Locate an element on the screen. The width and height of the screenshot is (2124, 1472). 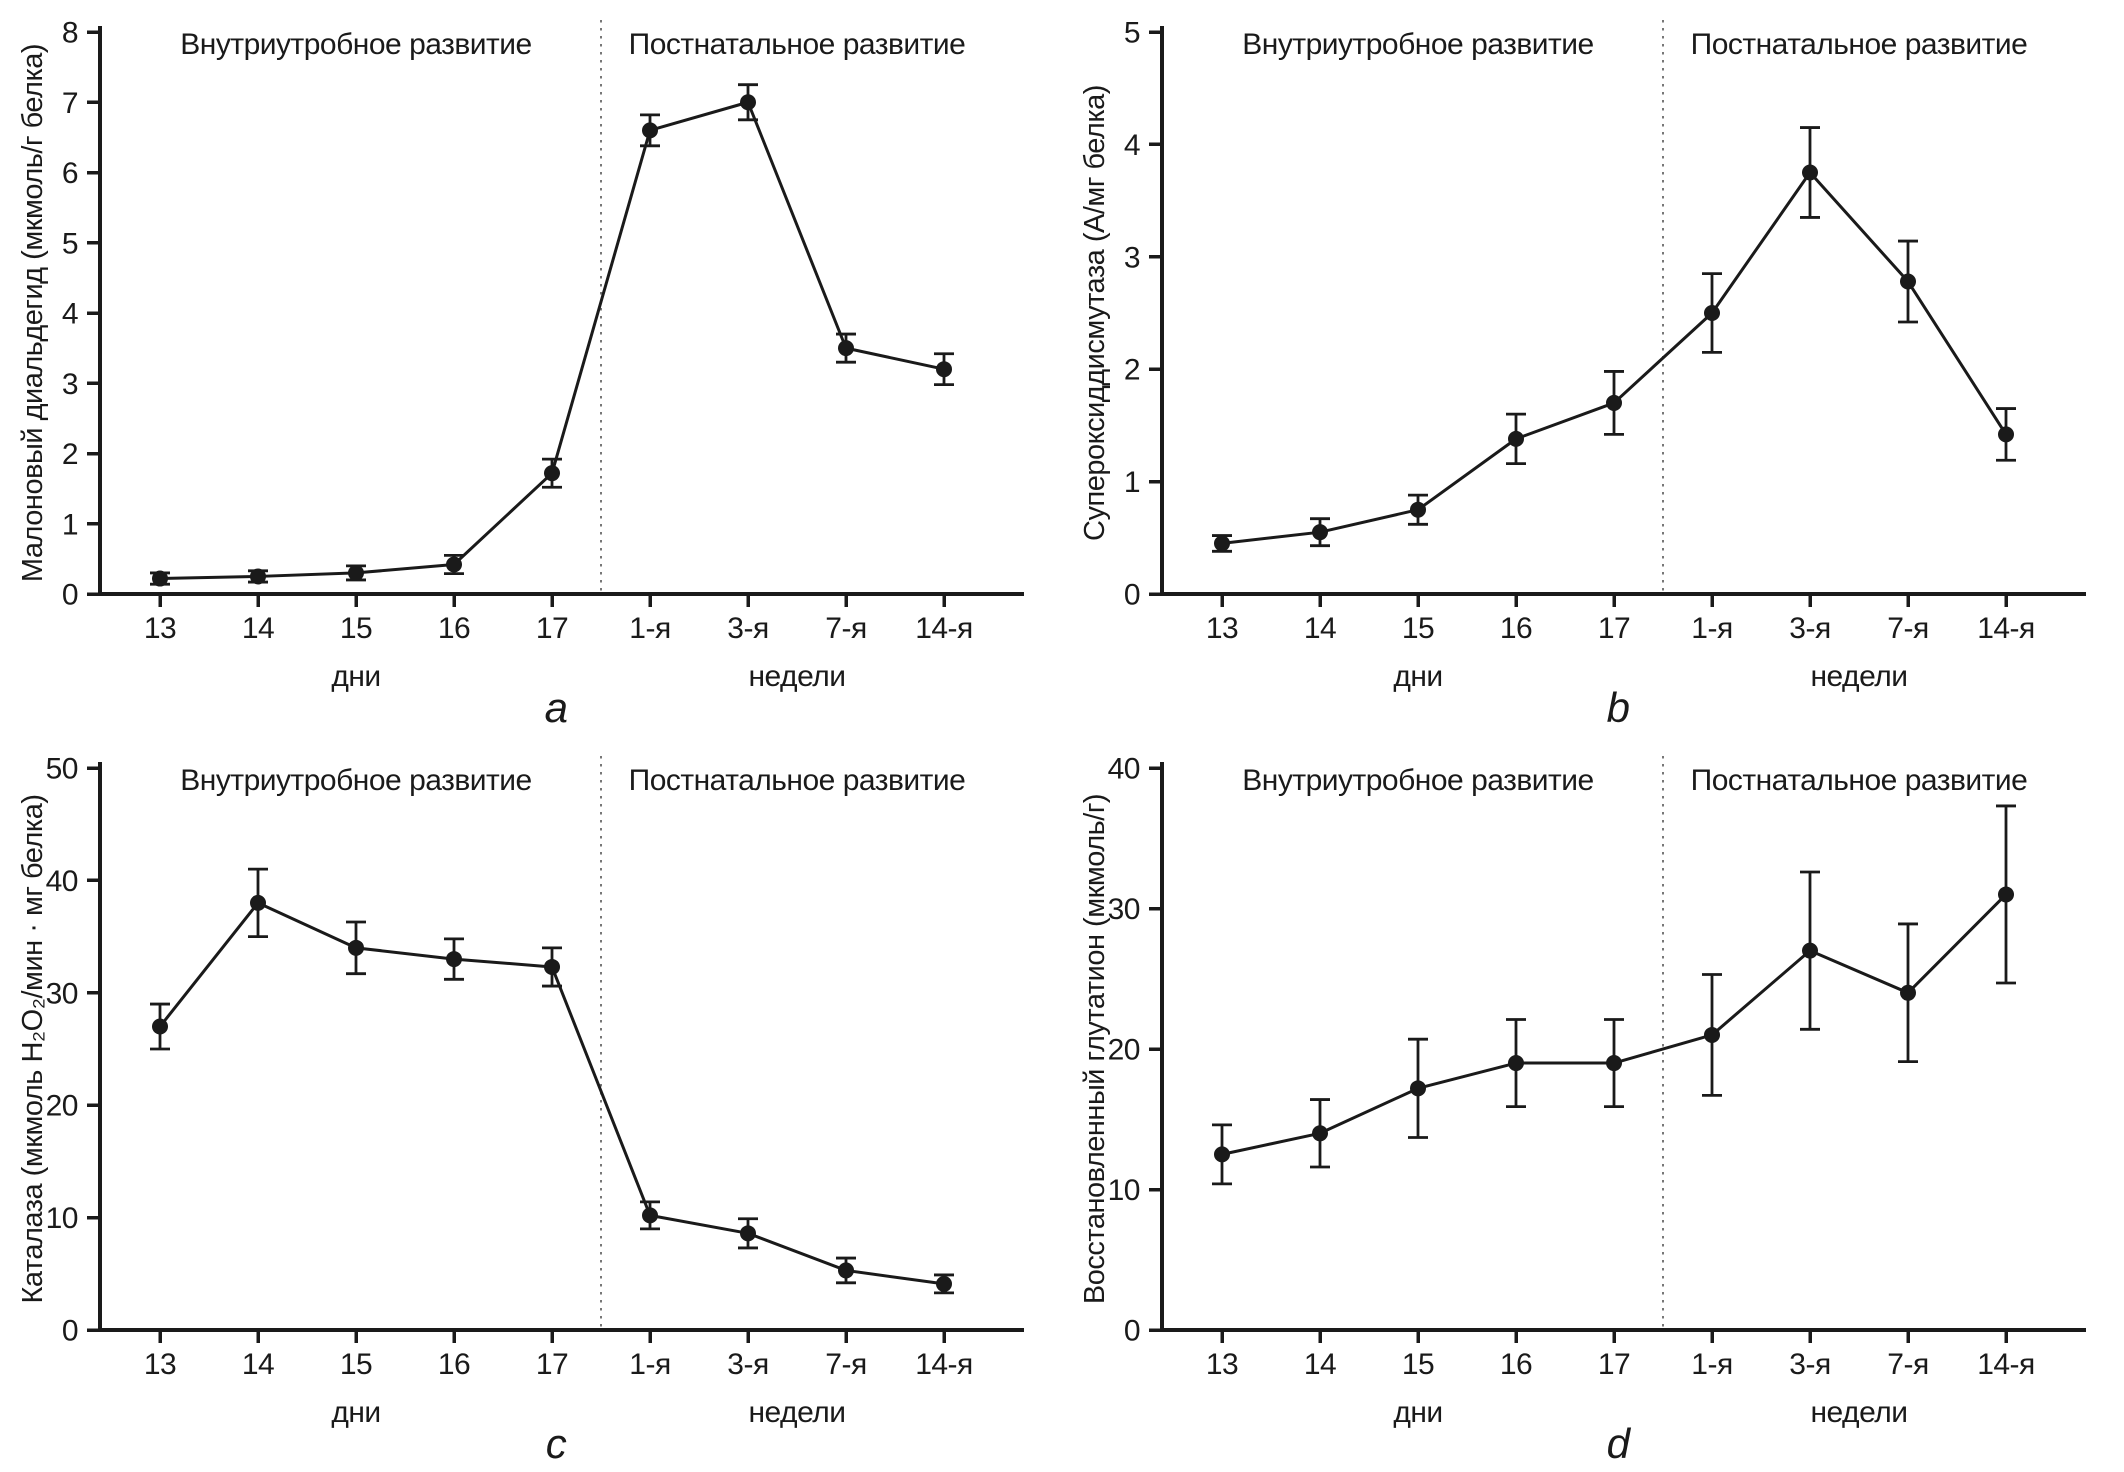
y-axis-title: Супероксиддисмутаза (А/мг белка) is located at coordinates (1095, 313).